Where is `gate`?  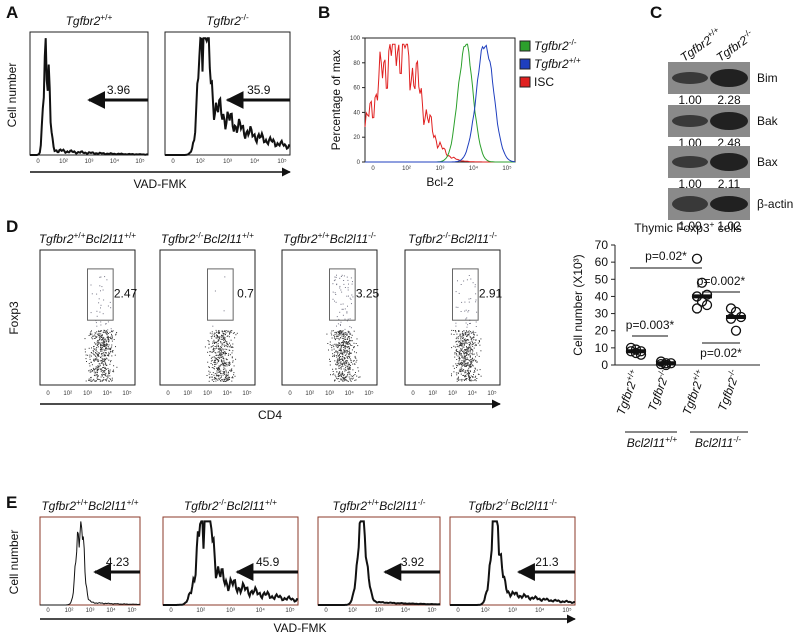 gate is located at coordinates (220, 294).